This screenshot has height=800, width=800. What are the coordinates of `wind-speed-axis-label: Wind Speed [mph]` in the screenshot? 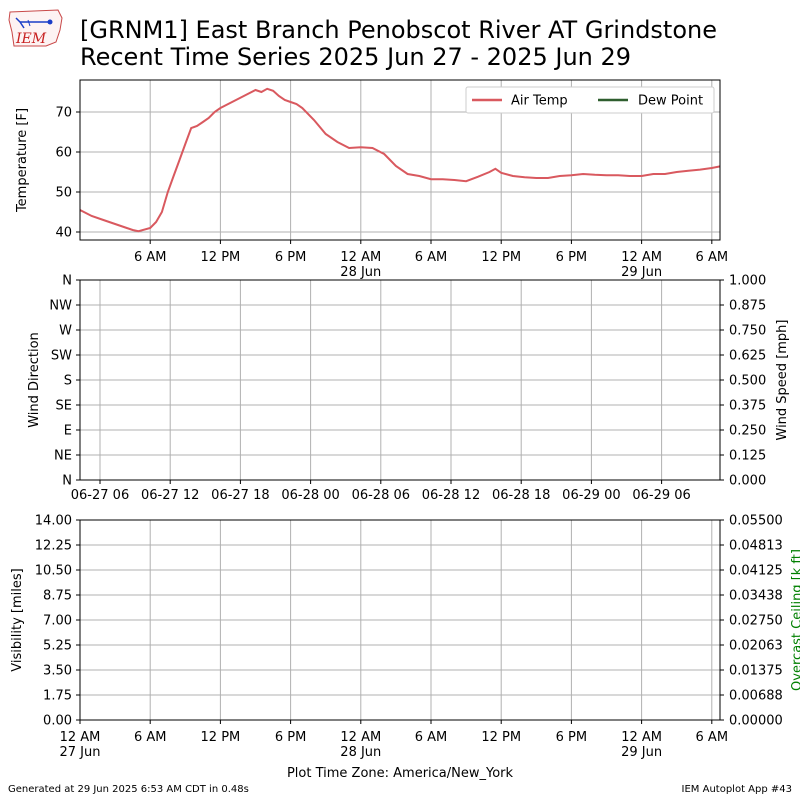 It's located at (782, 380).